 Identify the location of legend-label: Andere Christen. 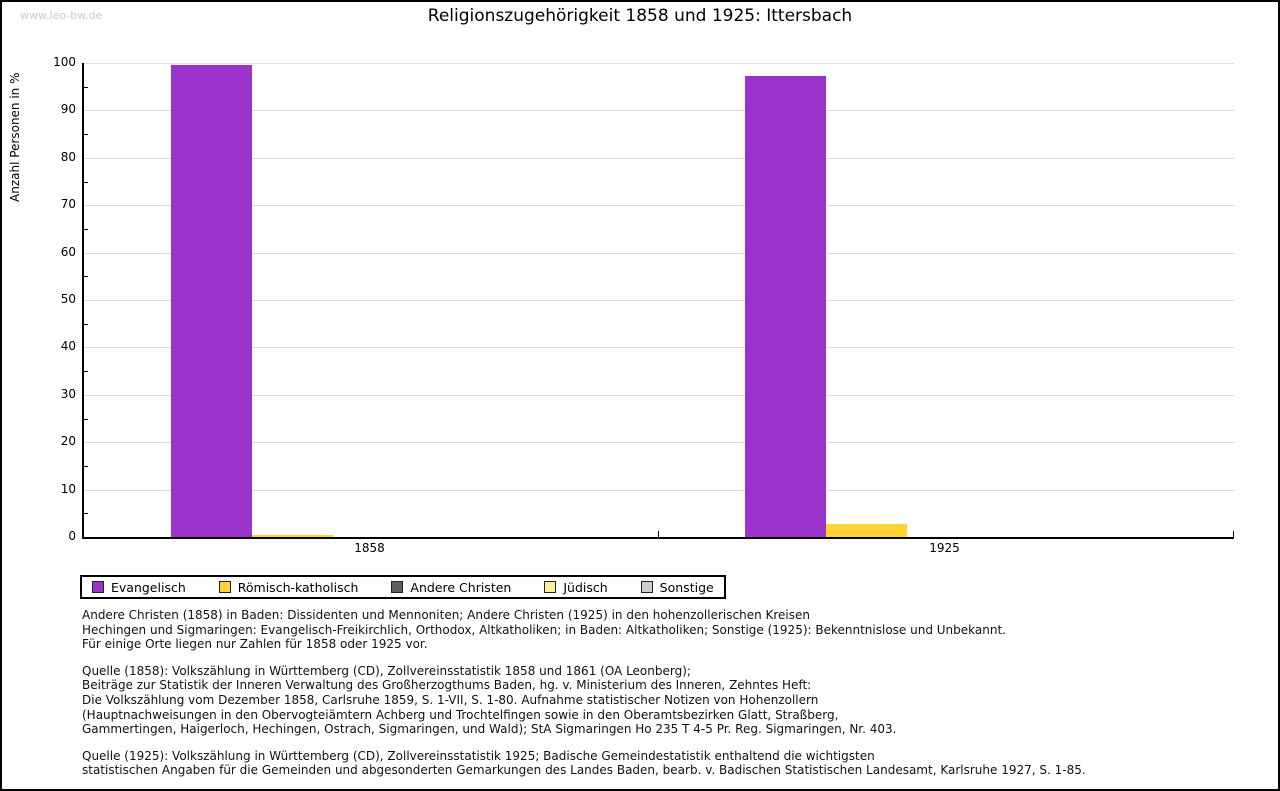
(461, 587).